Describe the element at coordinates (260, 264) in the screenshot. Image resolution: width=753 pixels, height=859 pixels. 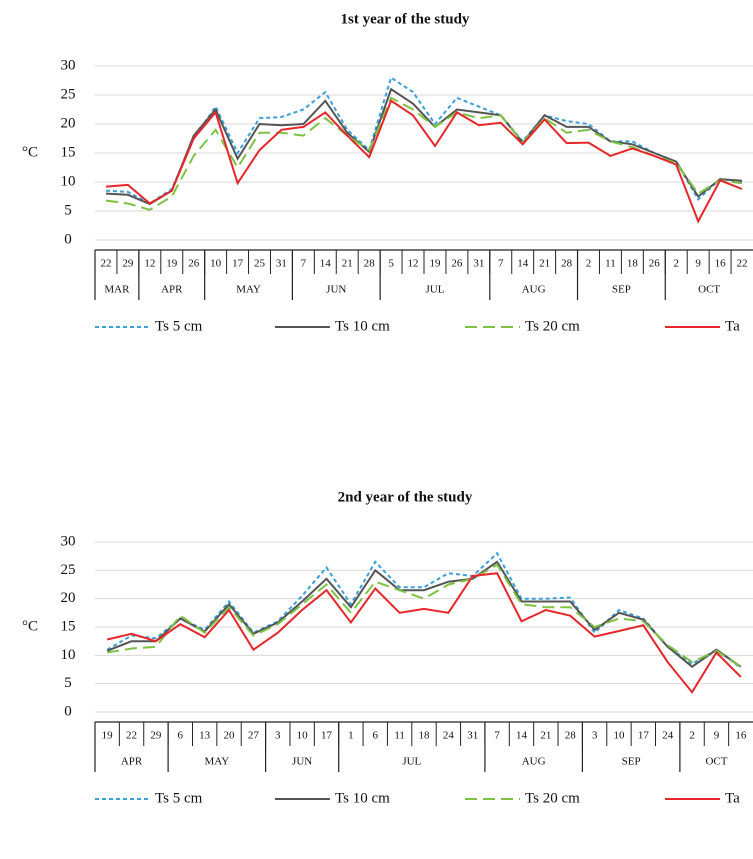
I see `x-tick-label: 25` at that location.